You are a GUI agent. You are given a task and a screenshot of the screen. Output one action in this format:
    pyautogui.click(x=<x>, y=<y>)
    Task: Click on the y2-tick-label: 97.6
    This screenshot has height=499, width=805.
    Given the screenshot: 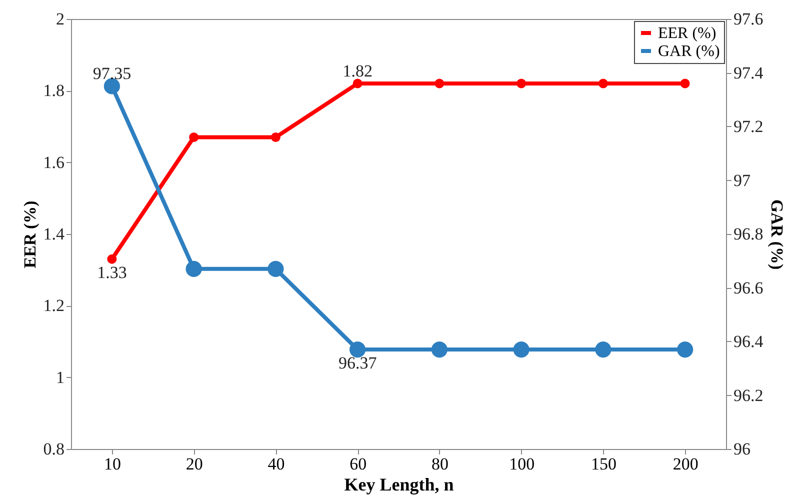 What is the action you would take?
    pyautogui.click(x=749, y=19)
    